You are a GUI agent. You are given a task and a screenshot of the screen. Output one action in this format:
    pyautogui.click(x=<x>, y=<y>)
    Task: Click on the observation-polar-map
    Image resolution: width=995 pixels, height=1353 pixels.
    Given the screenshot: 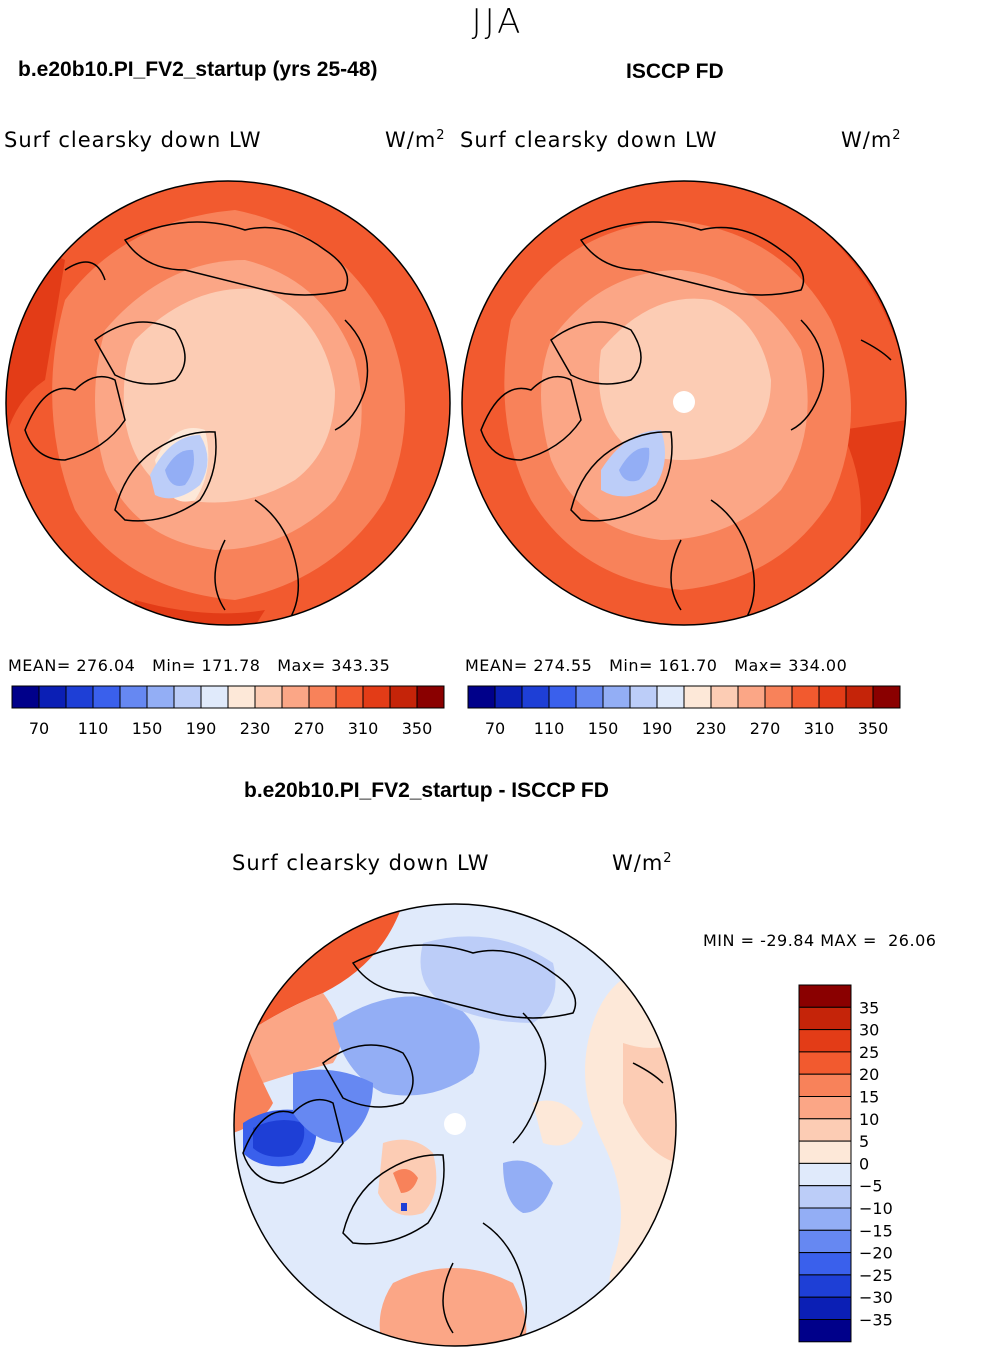 What is the action you would take?
    pyautogui.click(x=684, y=403)
    